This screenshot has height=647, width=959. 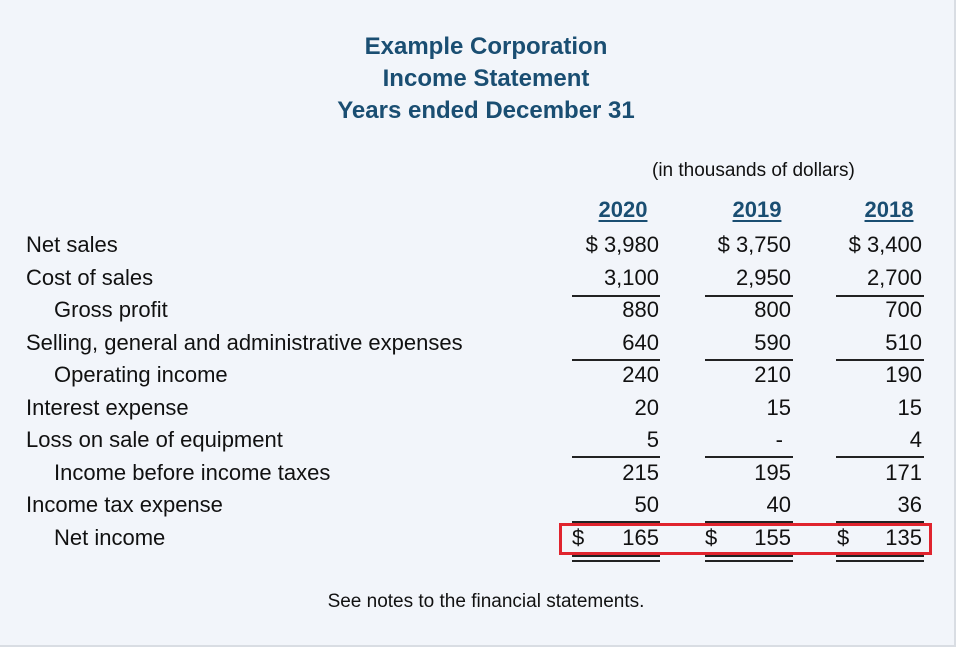 What do you see at coordinates (154, 439) in the screenshot?
I see `row-label-loss-on-sale: Loss on sale of equipment` at bounding box center [154, 439].